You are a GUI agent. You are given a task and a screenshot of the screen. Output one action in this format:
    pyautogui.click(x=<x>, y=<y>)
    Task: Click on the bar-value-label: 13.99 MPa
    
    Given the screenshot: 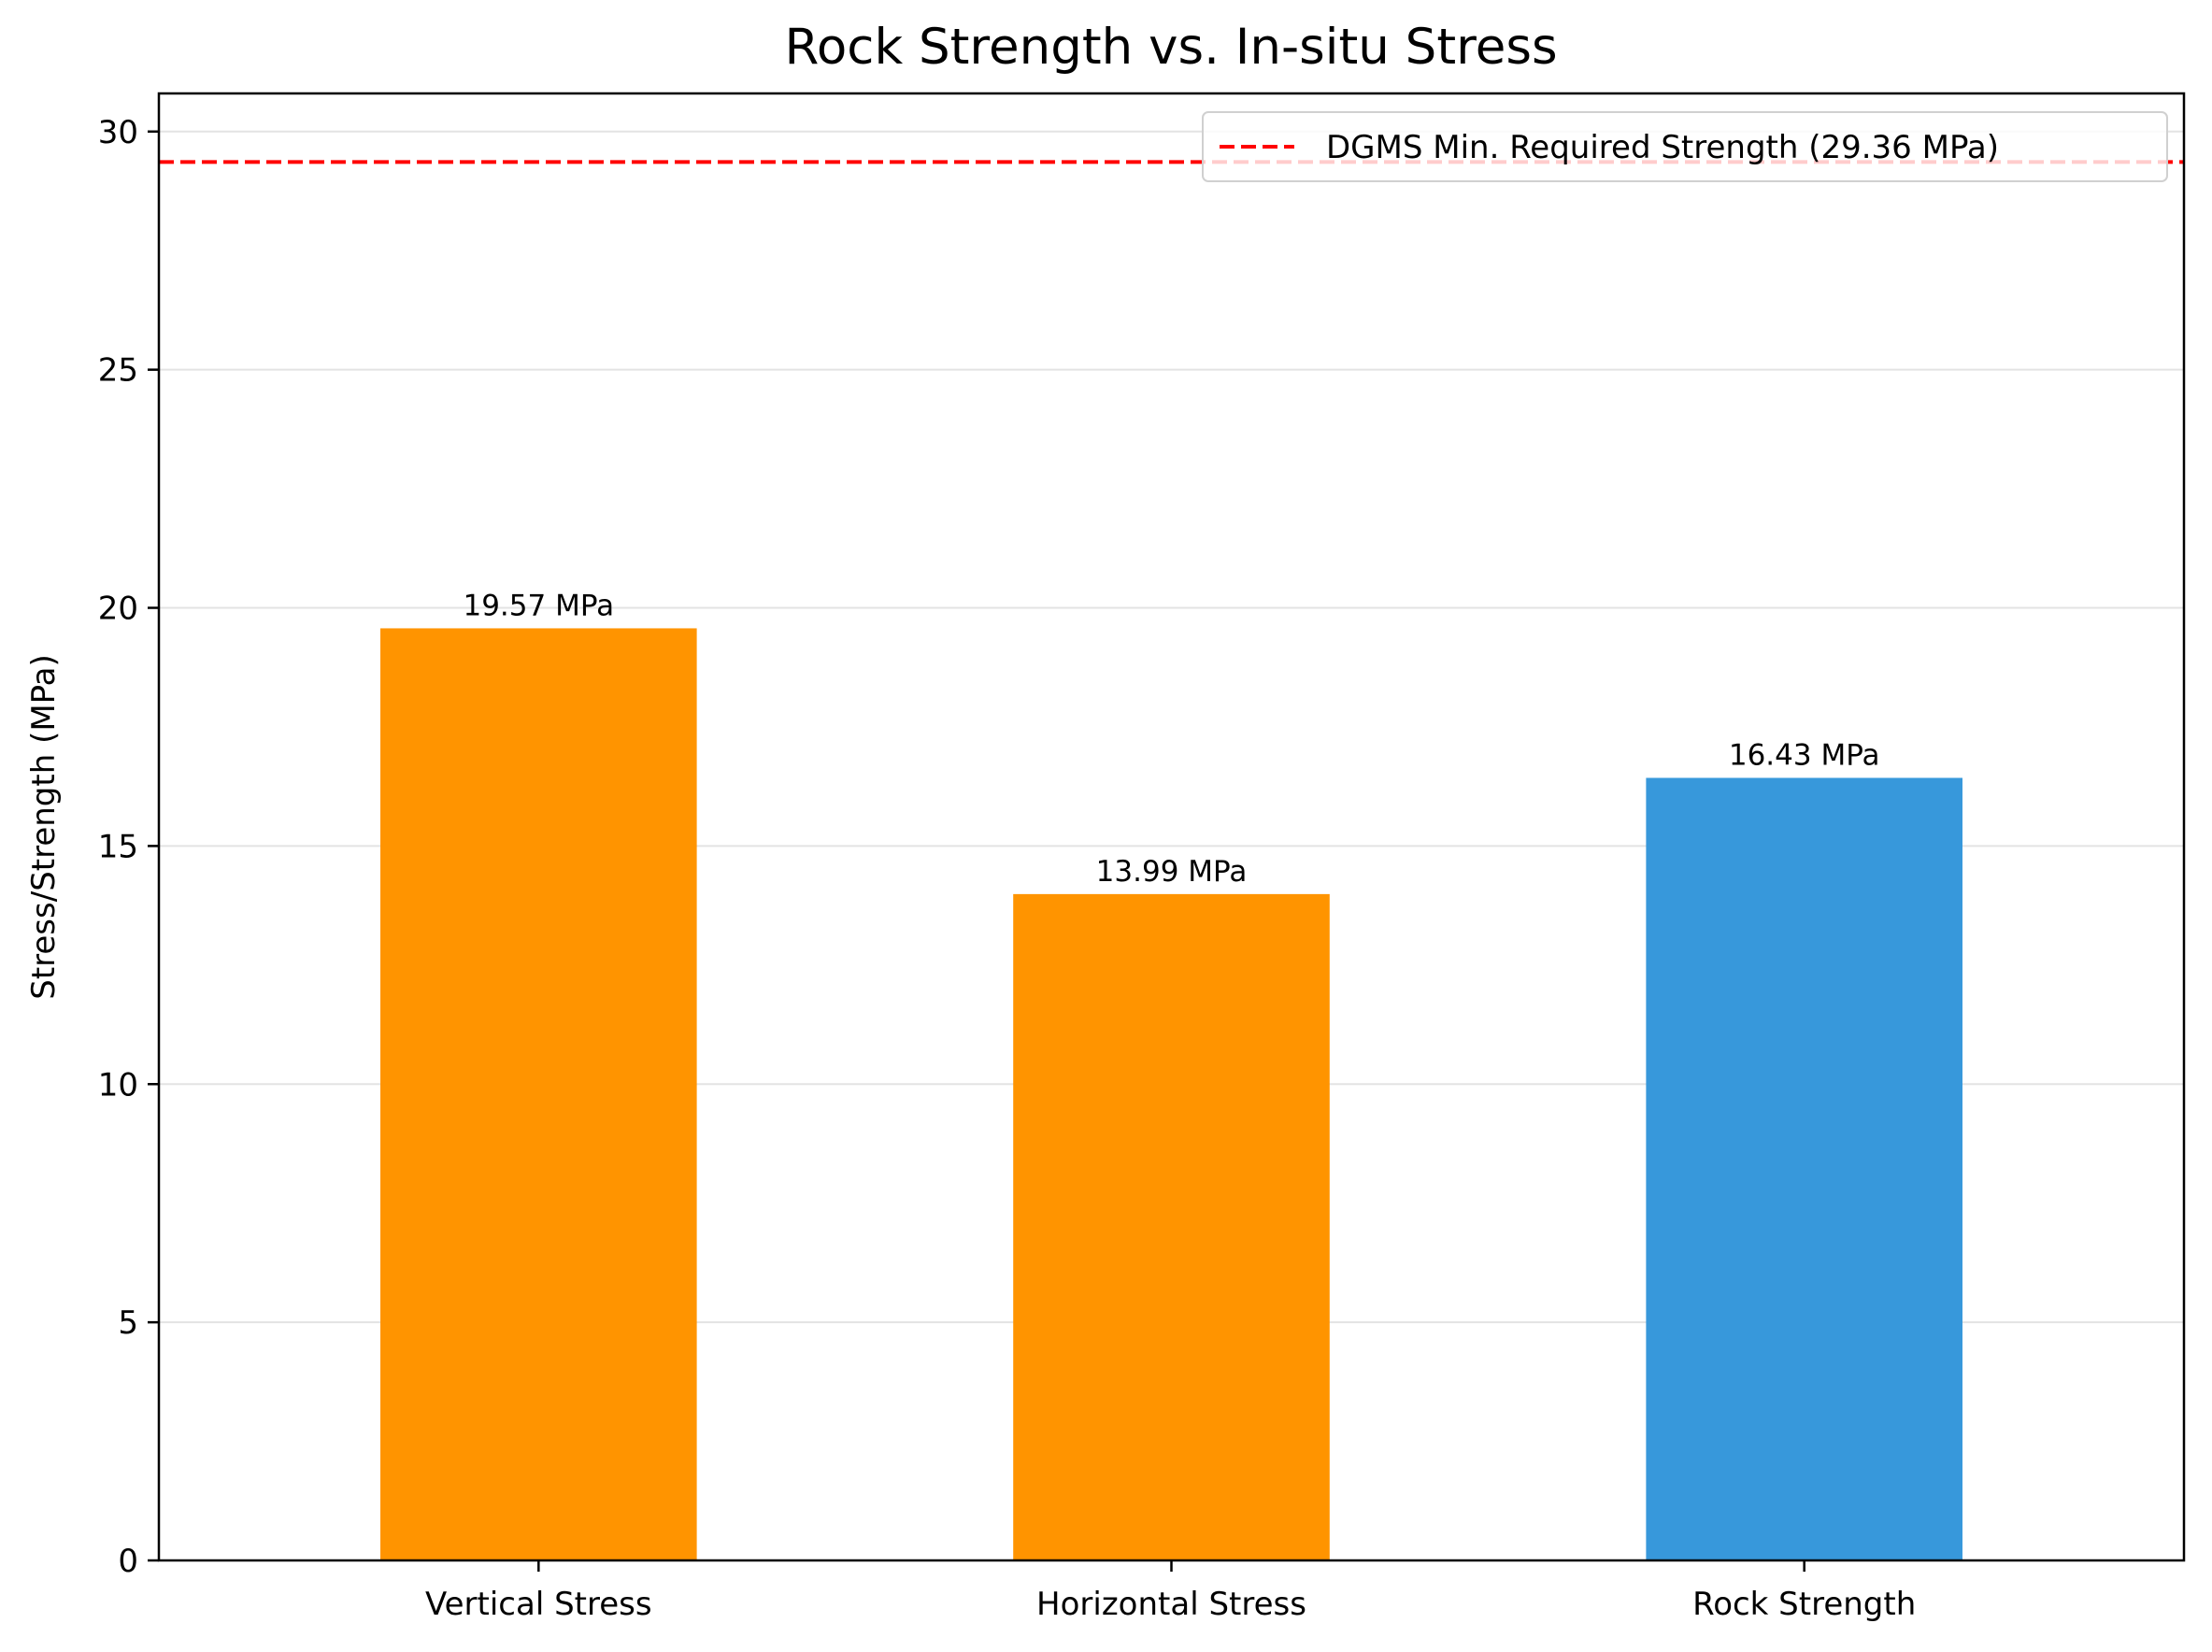 What is the action you would take?
    pyautogui.click(x=1172, y=872)
    